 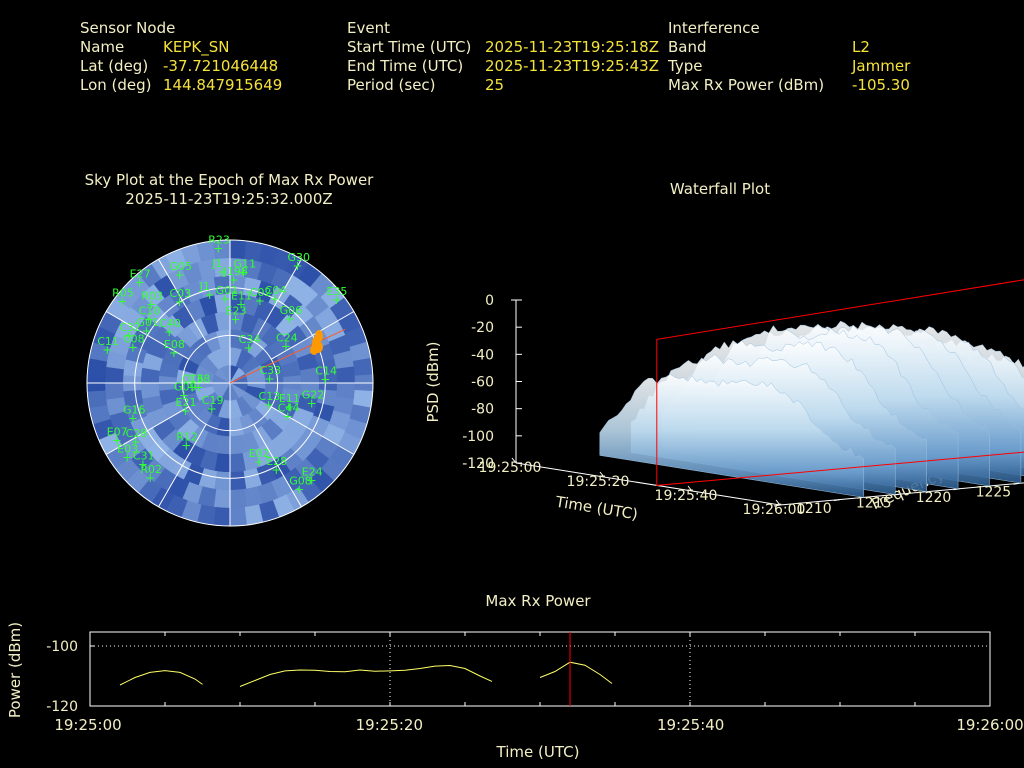 What do you see at coordinates (336, 291) in the screenshot?
I see `satellite-label: E35` at bounding box center [336, 291].